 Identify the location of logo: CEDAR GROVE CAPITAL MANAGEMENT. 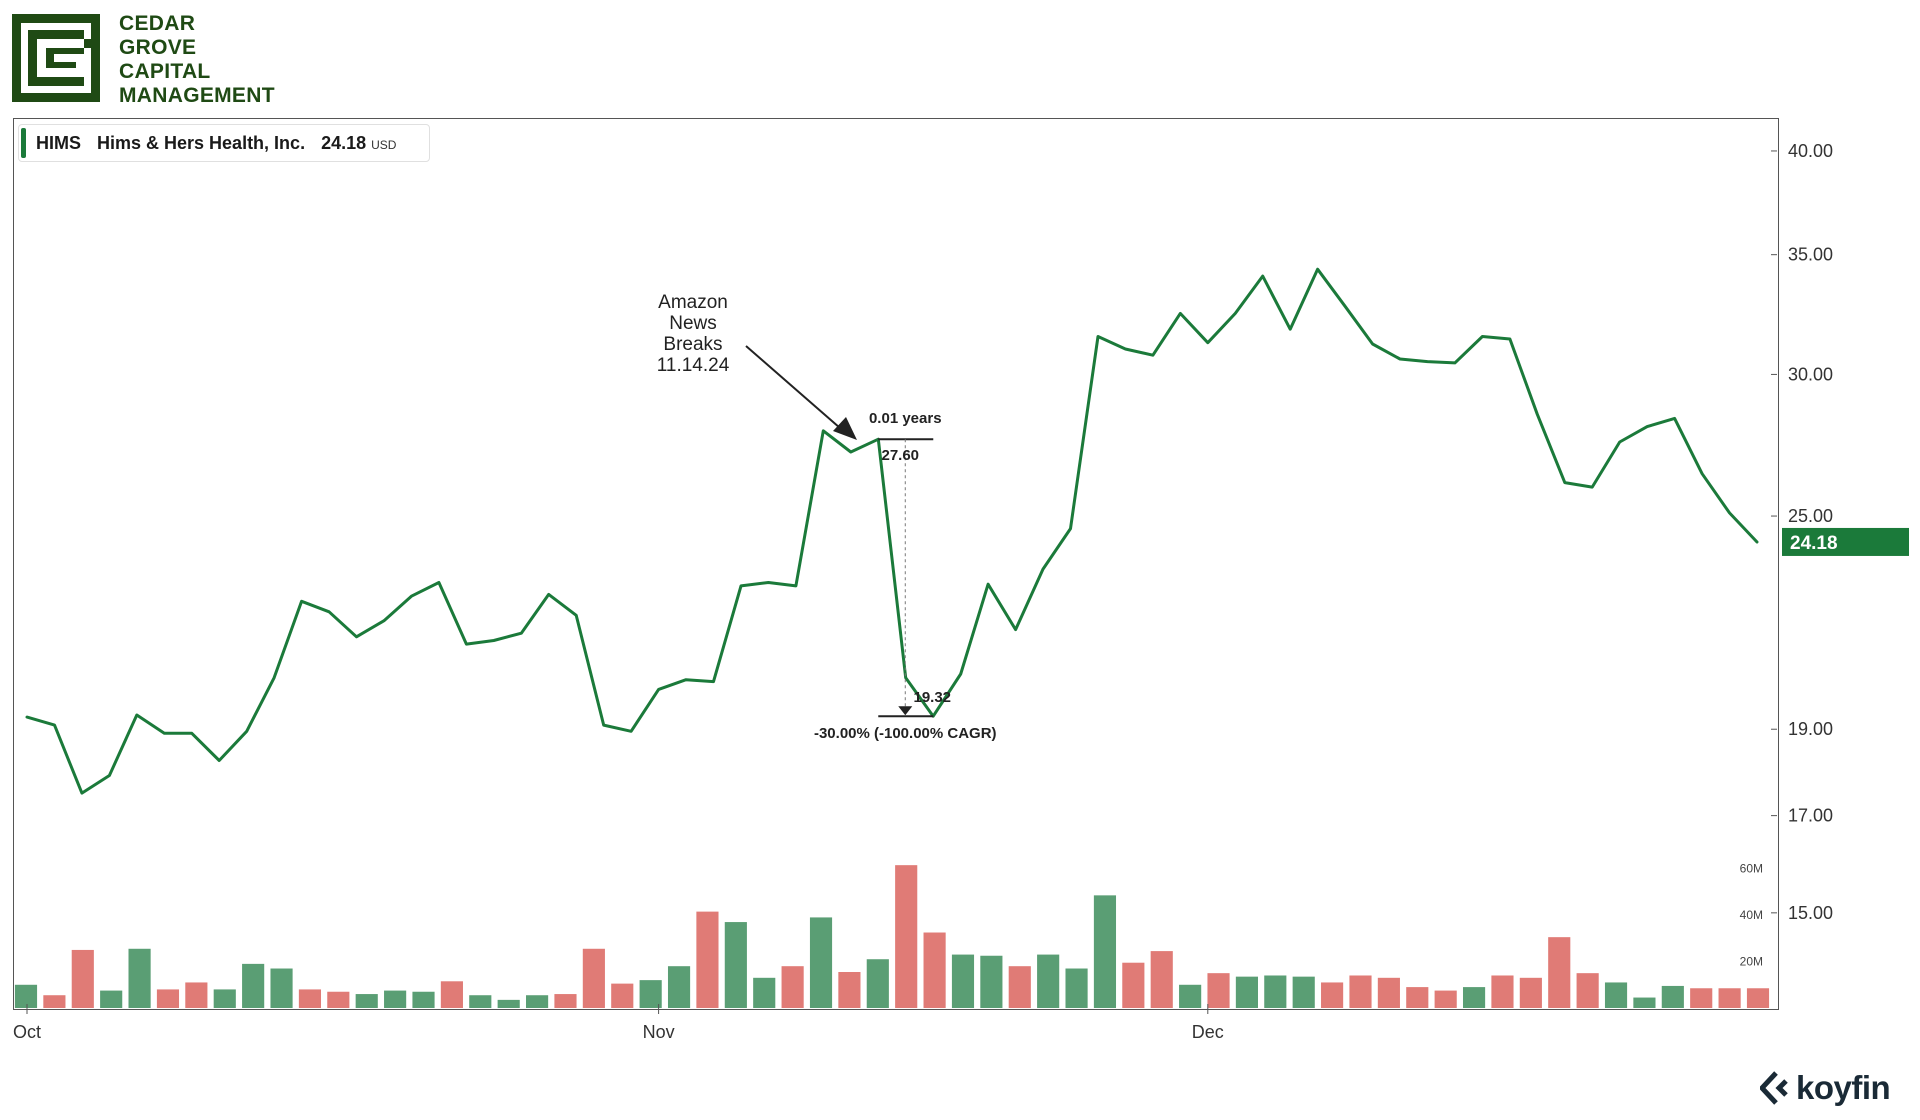
(192, 59).